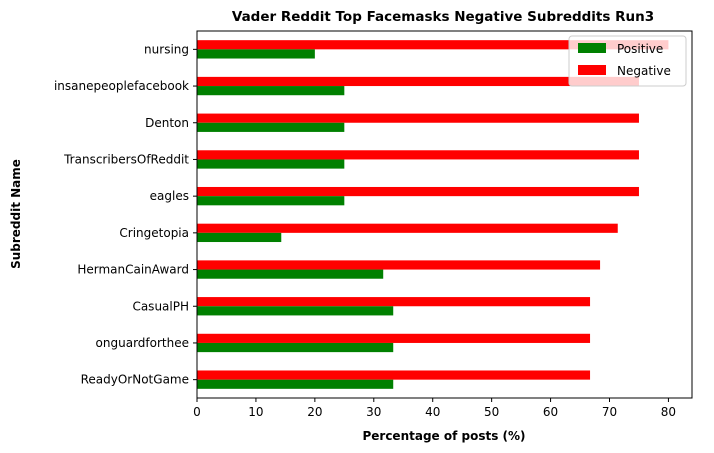 The height and width of the screenshot is (453, 714). I want to click on bar-positive-cringetopia, so click(239, 237).